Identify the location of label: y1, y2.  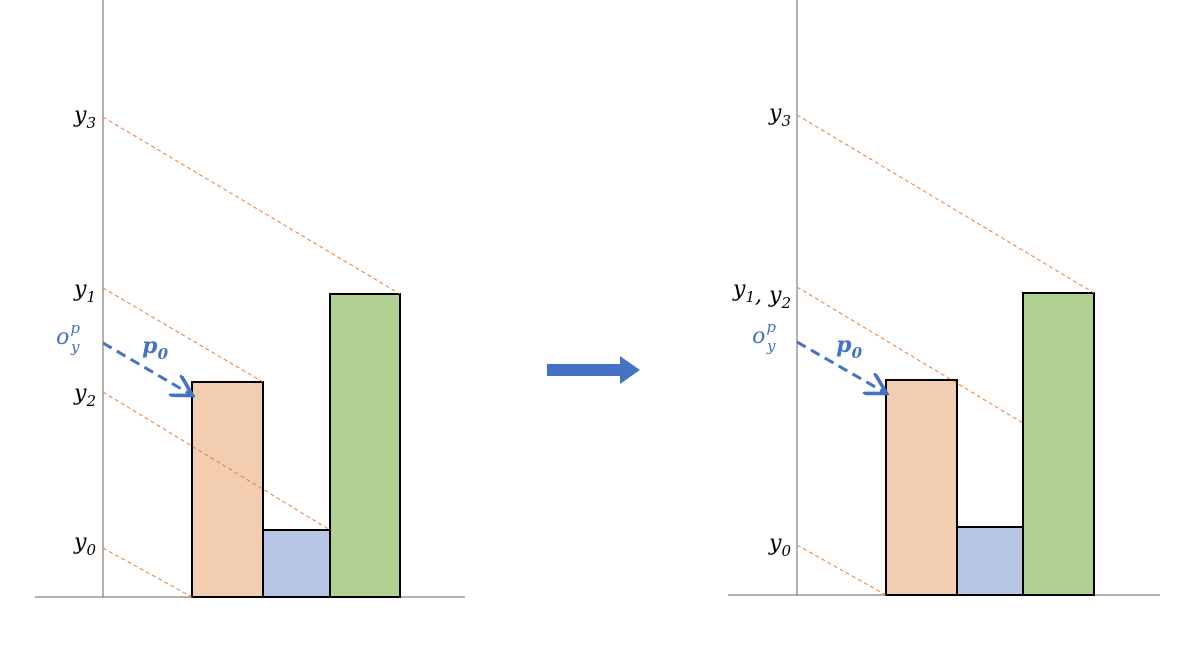
(761, 294).